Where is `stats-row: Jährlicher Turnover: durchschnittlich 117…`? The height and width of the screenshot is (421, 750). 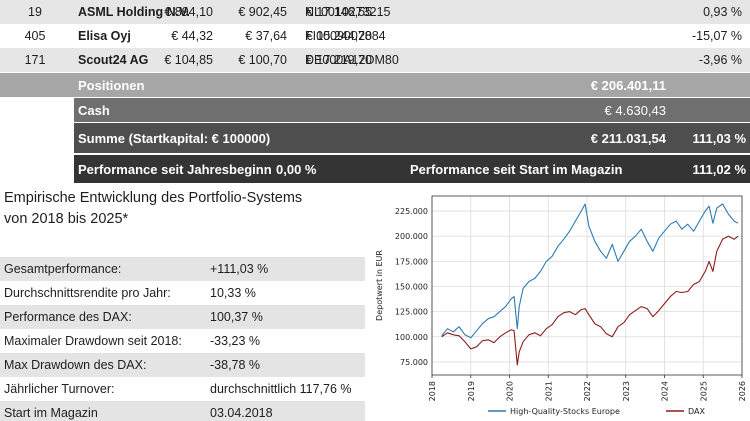 stats-row: Jährlicher Turnover: durchschnittlich 117… is located at coordinates (182, 389).